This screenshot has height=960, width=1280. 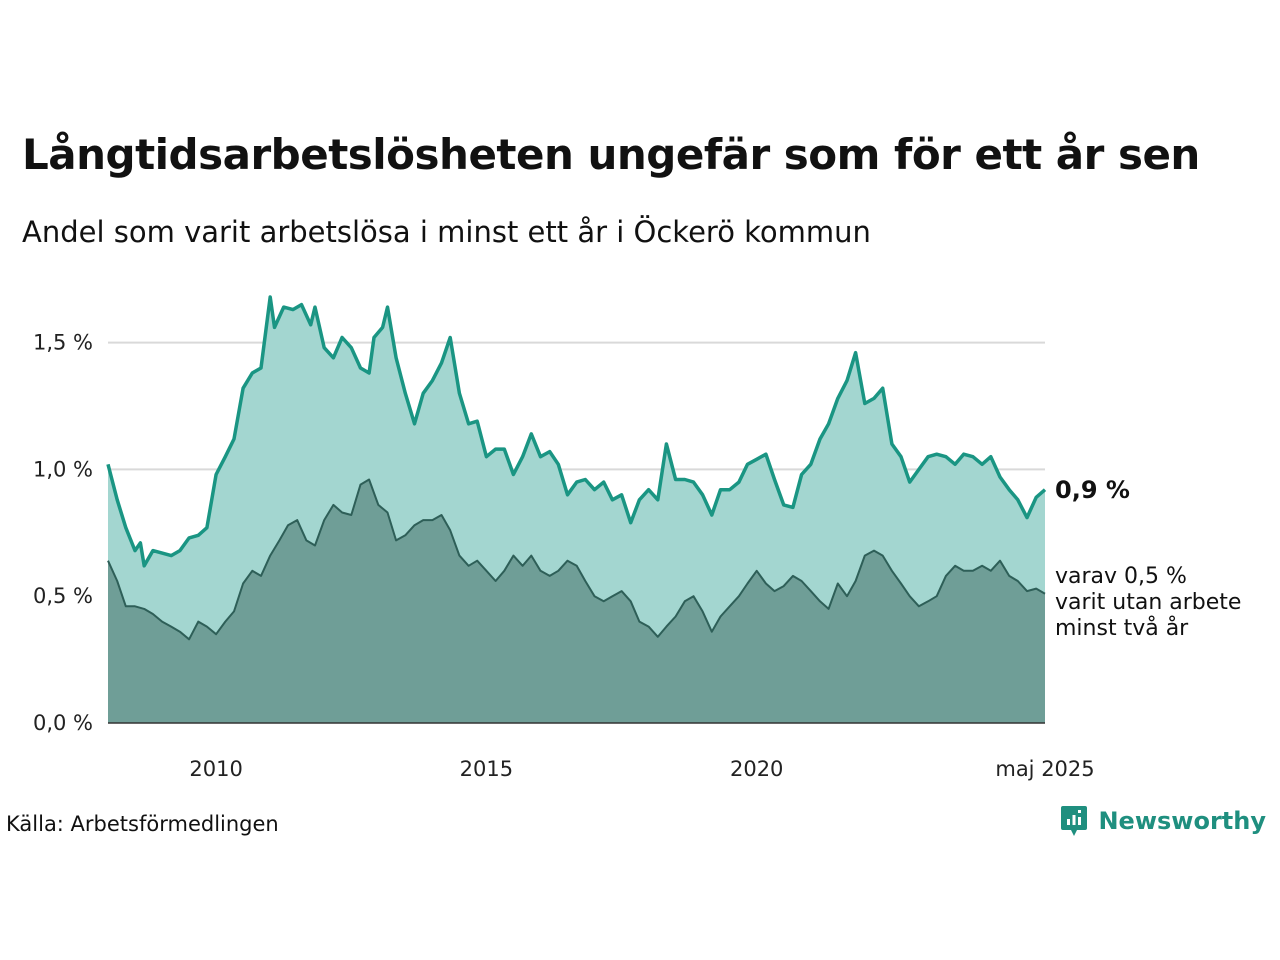 What do you see at coordinates (63, 723) in the screenshot?
I see `y-tick-label: 0,0 %` at bounding box center [63, 723].